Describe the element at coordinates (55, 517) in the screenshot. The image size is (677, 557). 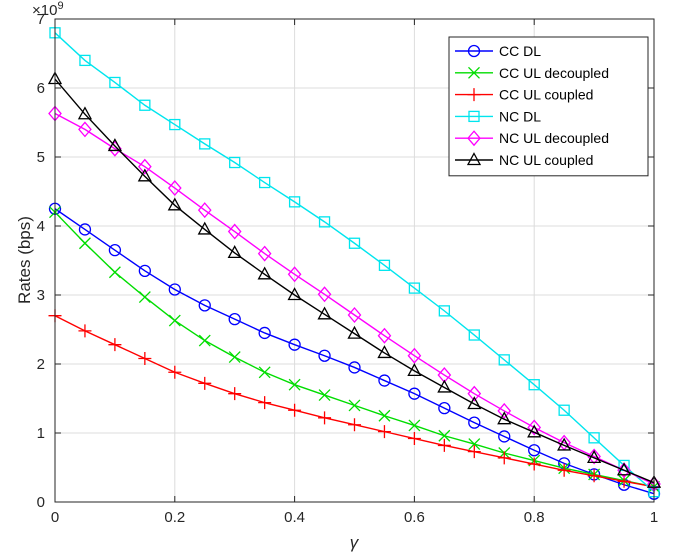
I see `x-tick-label: 0` at that location.